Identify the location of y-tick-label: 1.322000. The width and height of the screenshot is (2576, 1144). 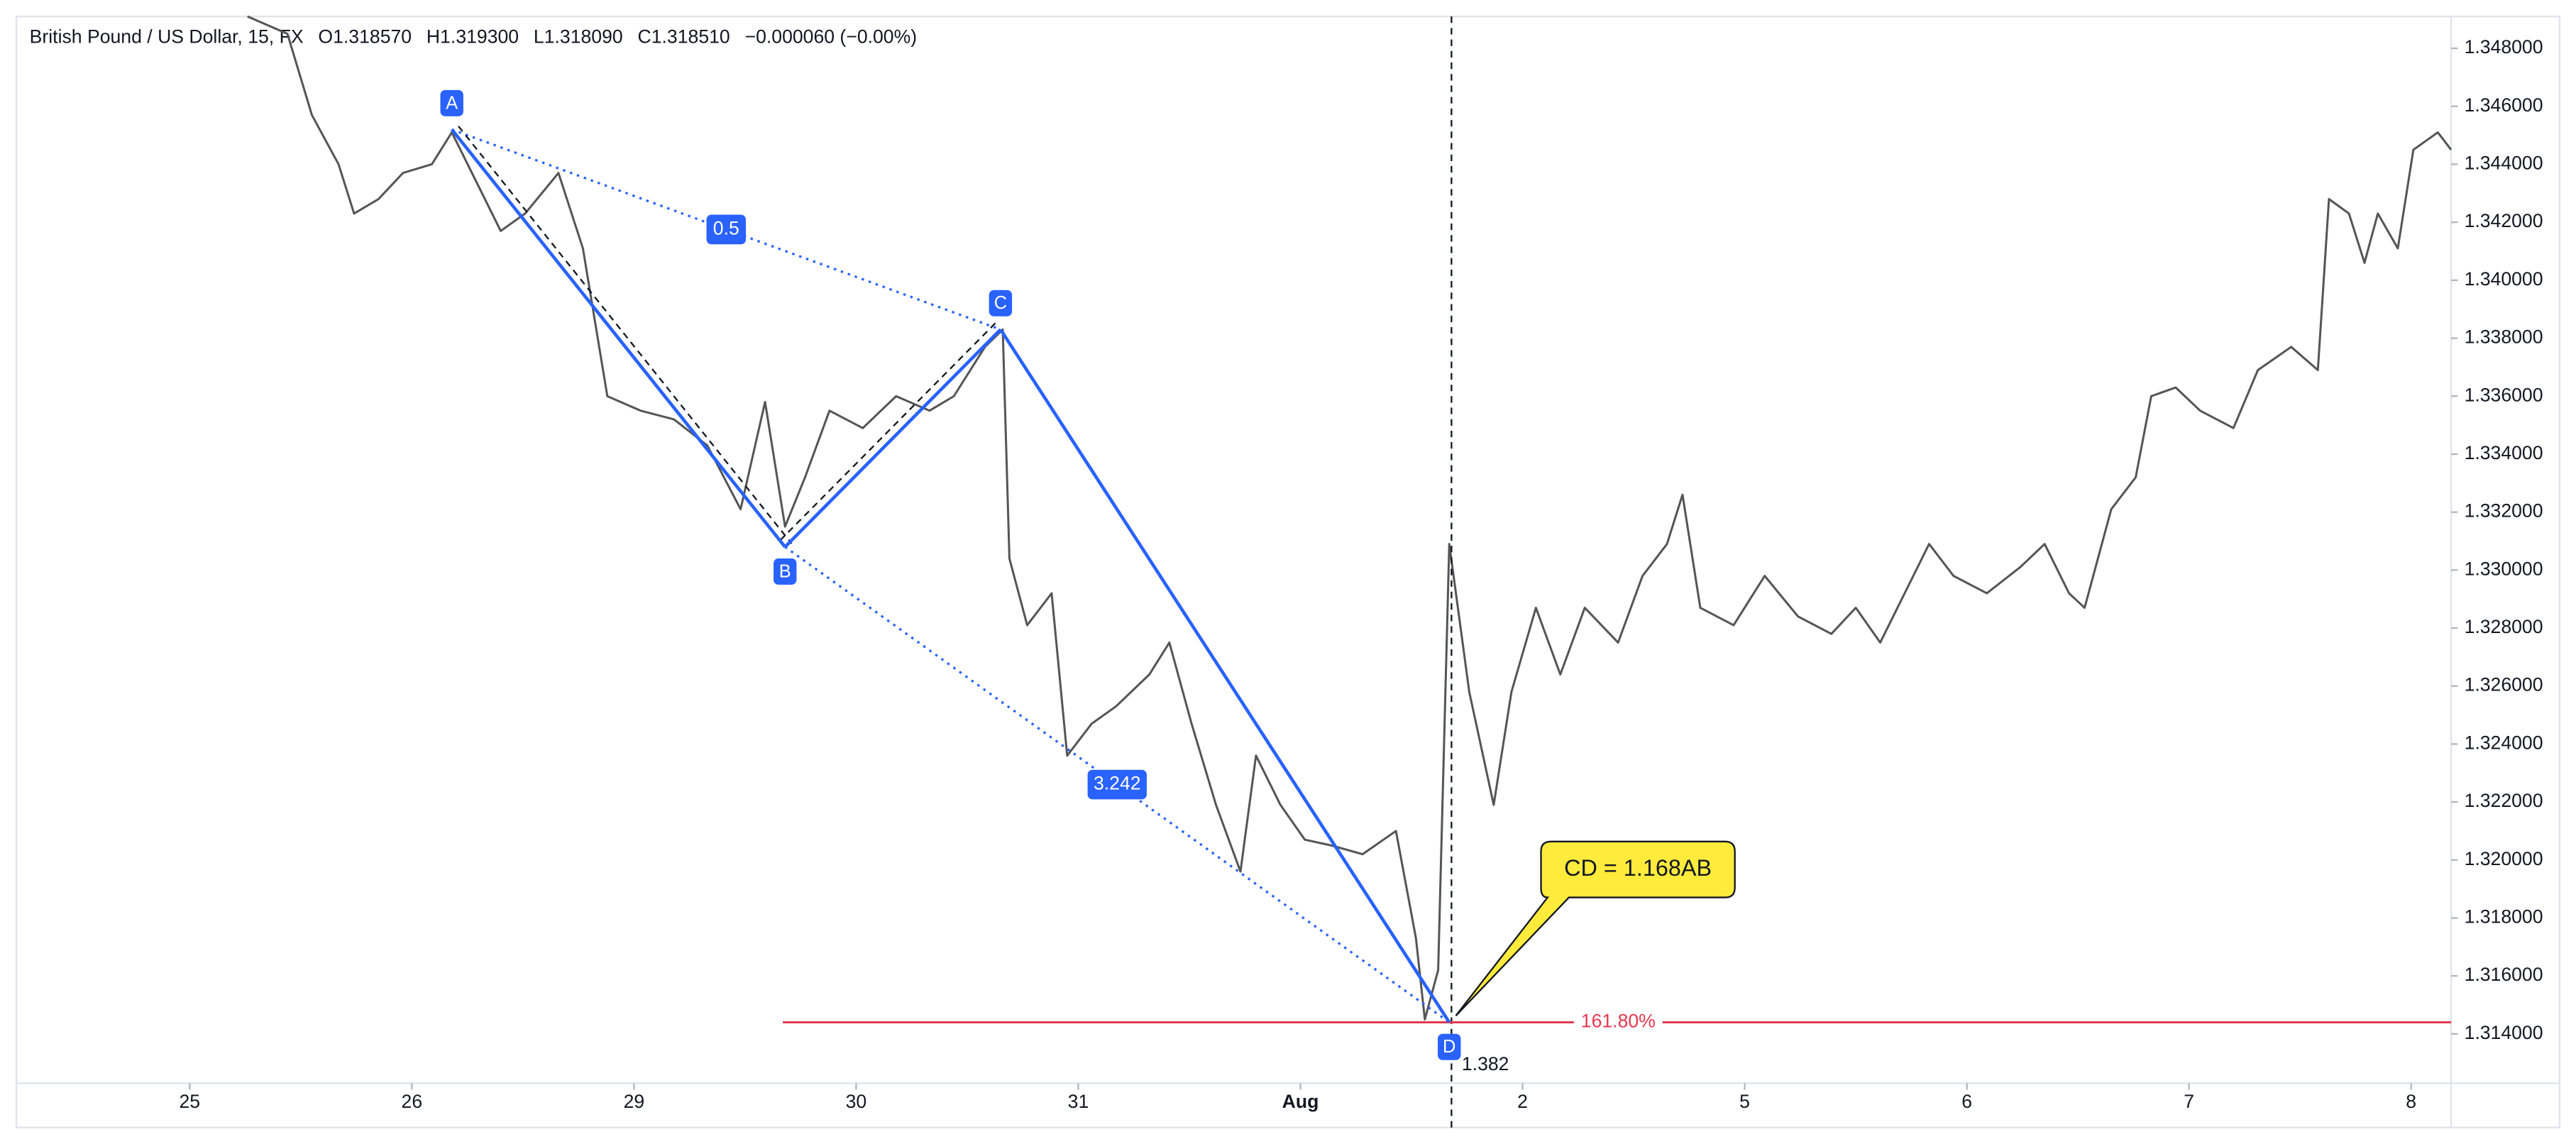
(2504, 800).